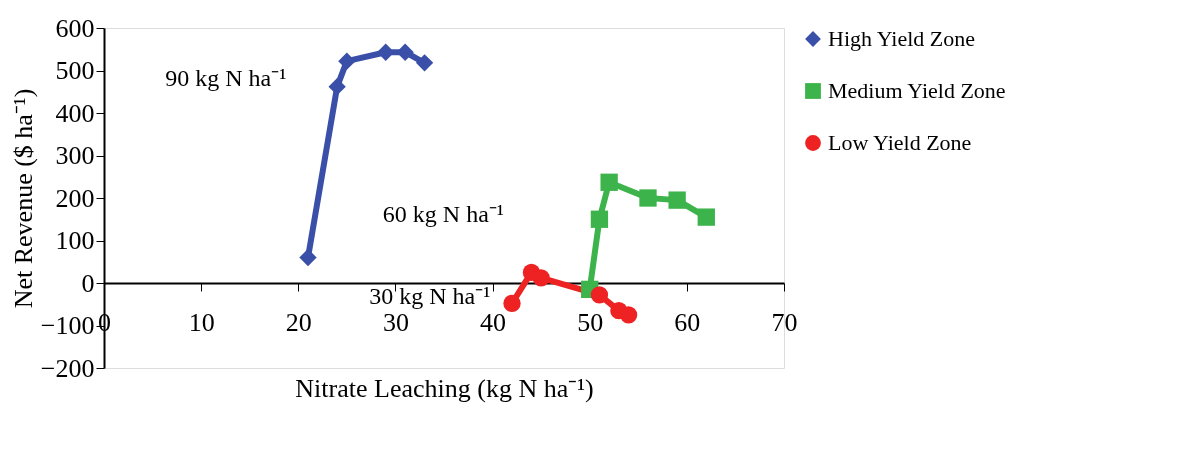  I want to click on y-tick-label: 600, so click(75, 28).